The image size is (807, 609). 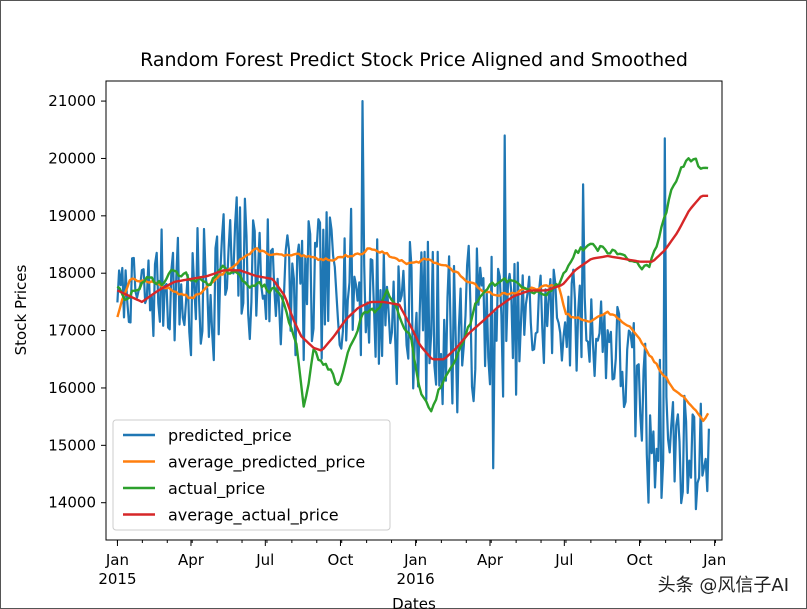 I want to click on y-tick-label: 15000, so click(x=72, y=445).